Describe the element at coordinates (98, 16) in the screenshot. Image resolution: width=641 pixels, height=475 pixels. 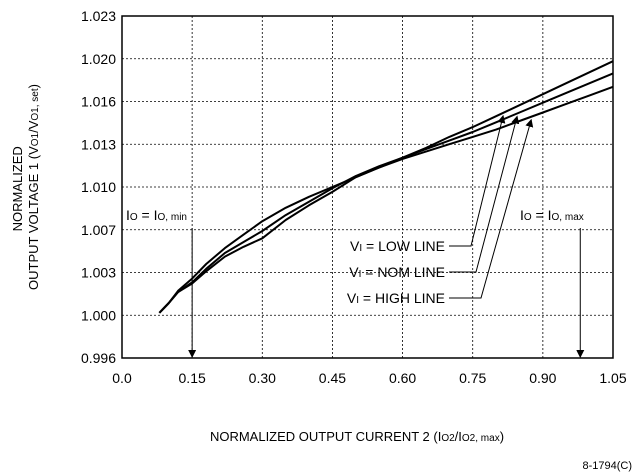
I see `y-tick-label: 1.023` at that location.